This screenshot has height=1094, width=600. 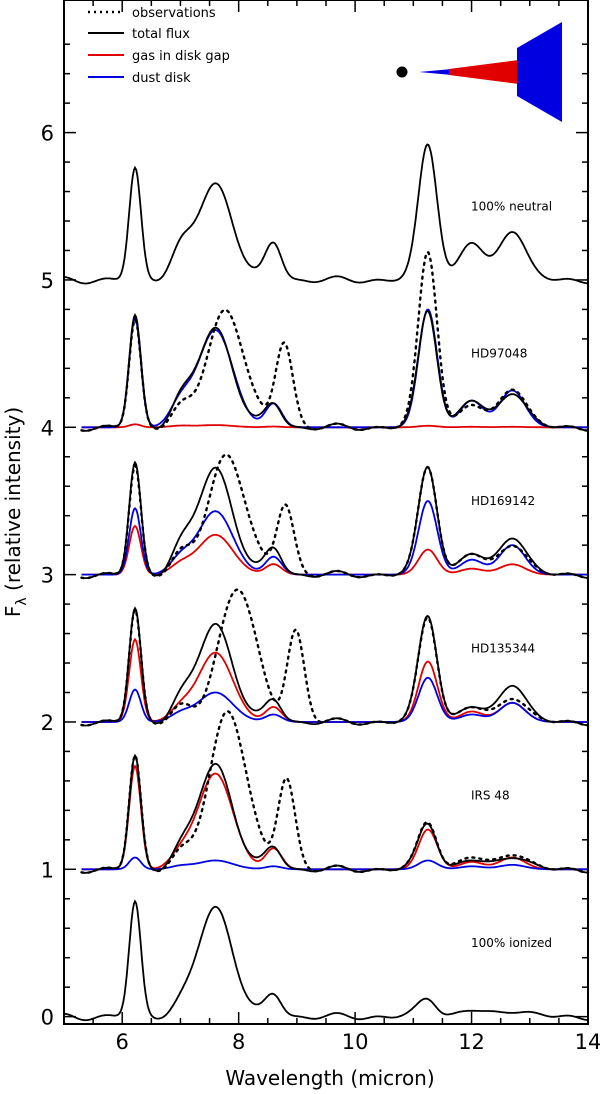 I want to click on panel-label: HD135344, so click(x=503, y=648).